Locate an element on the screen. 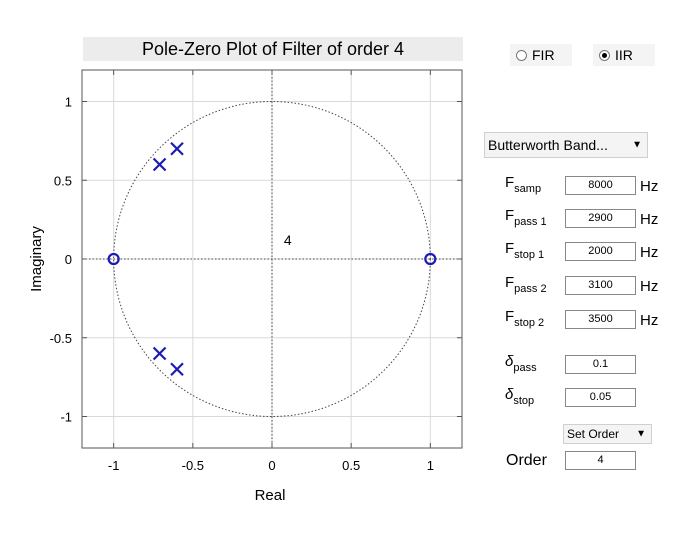 The width and height of the screenshot is (700, 535). param-label: Fstop 2 is located at coordinates (524, 318).